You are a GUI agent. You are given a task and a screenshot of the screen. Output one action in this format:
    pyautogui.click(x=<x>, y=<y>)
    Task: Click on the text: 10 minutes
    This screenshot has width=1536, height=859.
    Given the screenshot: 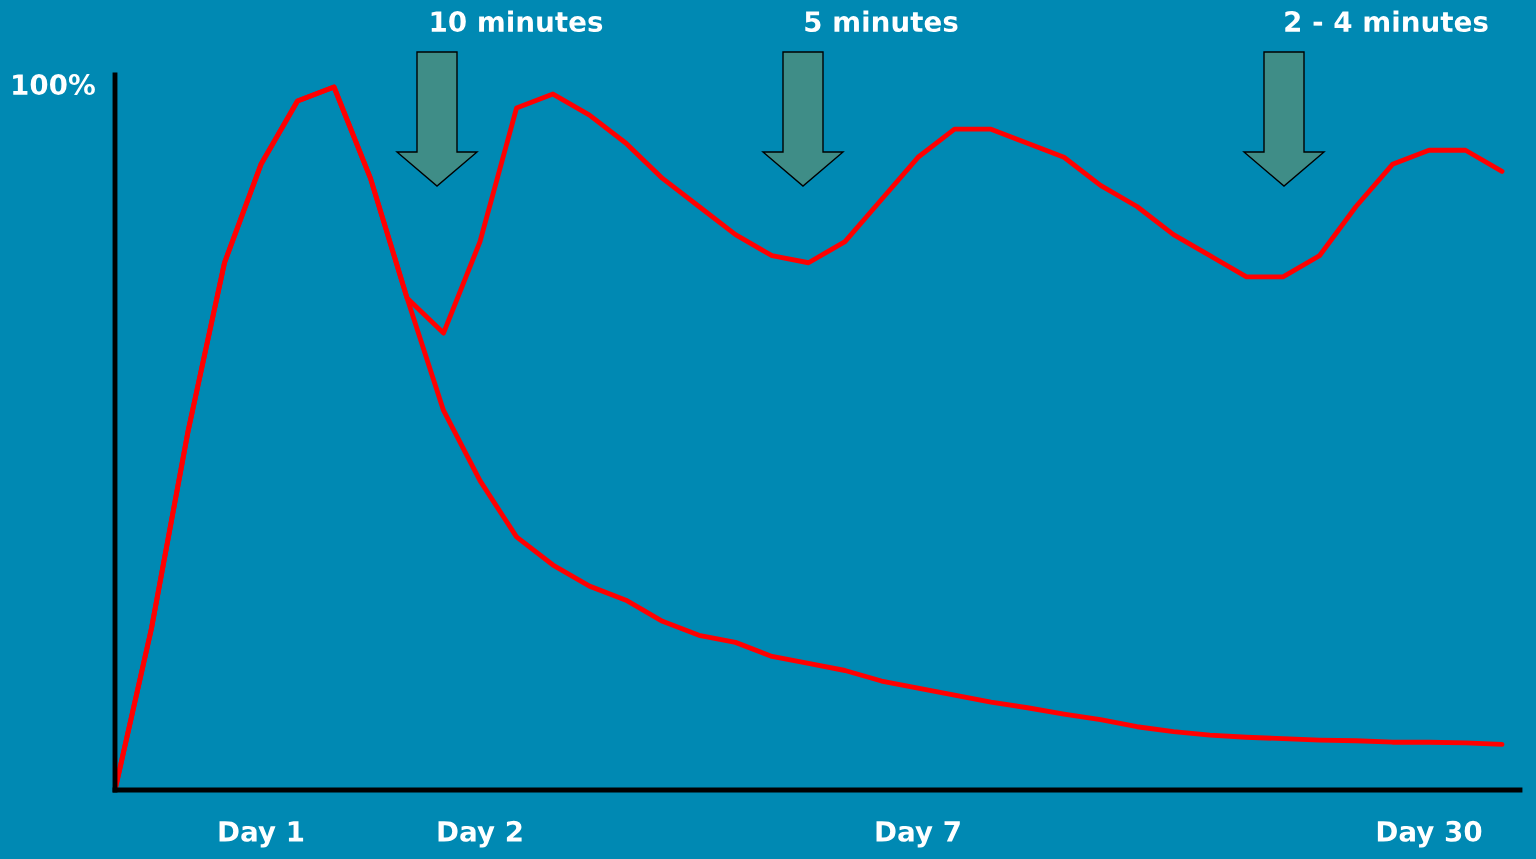 What is the action you would take?
    pyautogui.click(x=517, y=21)
    